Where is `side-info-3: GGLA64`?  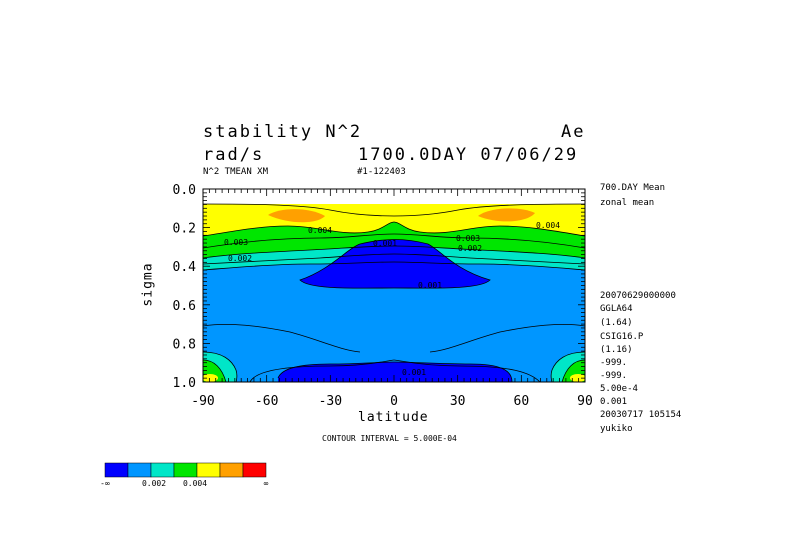 side-info-3: GGLA64 is located at coordinates (616, 309).